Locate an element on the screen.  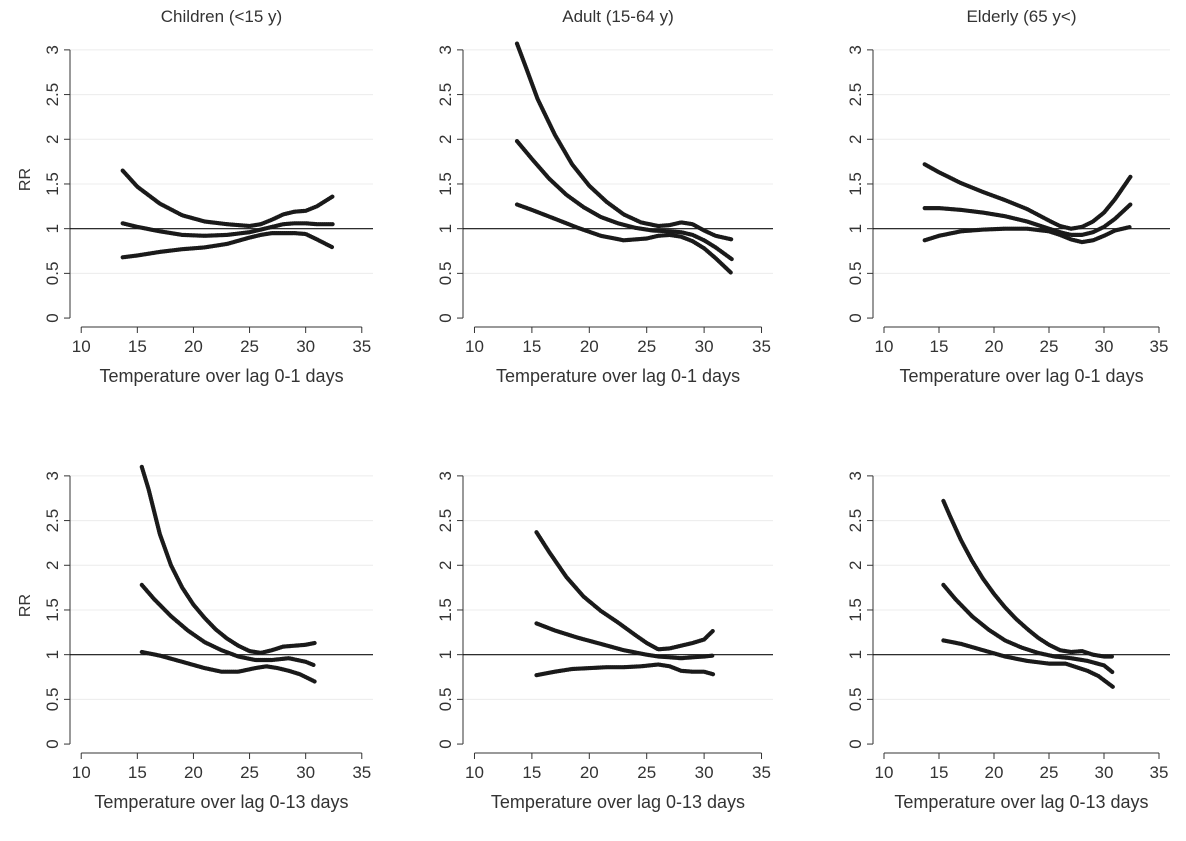
y-axis-label: RR is located at coordinates (25, 179).